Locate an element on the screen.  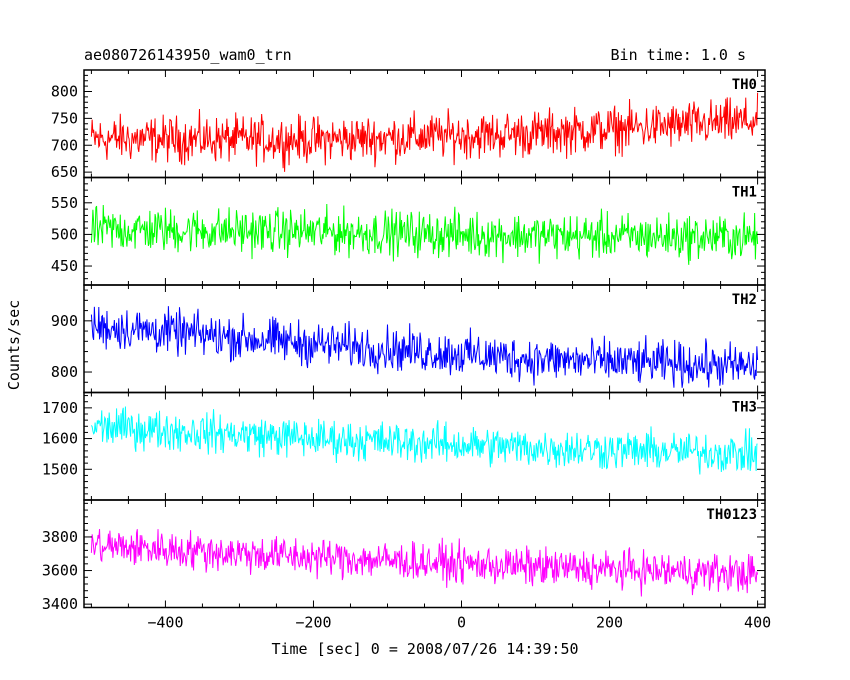
panel-label-th3: TH3 is located at coordinates (744, 408).